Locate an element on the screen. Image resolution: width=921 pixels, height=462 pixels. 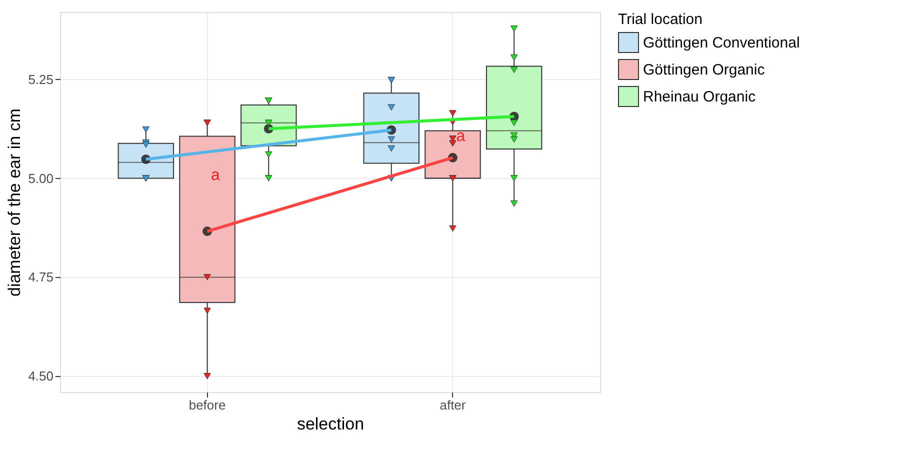
y-tick-label: 4.50 is located at coordinates (41, 376).